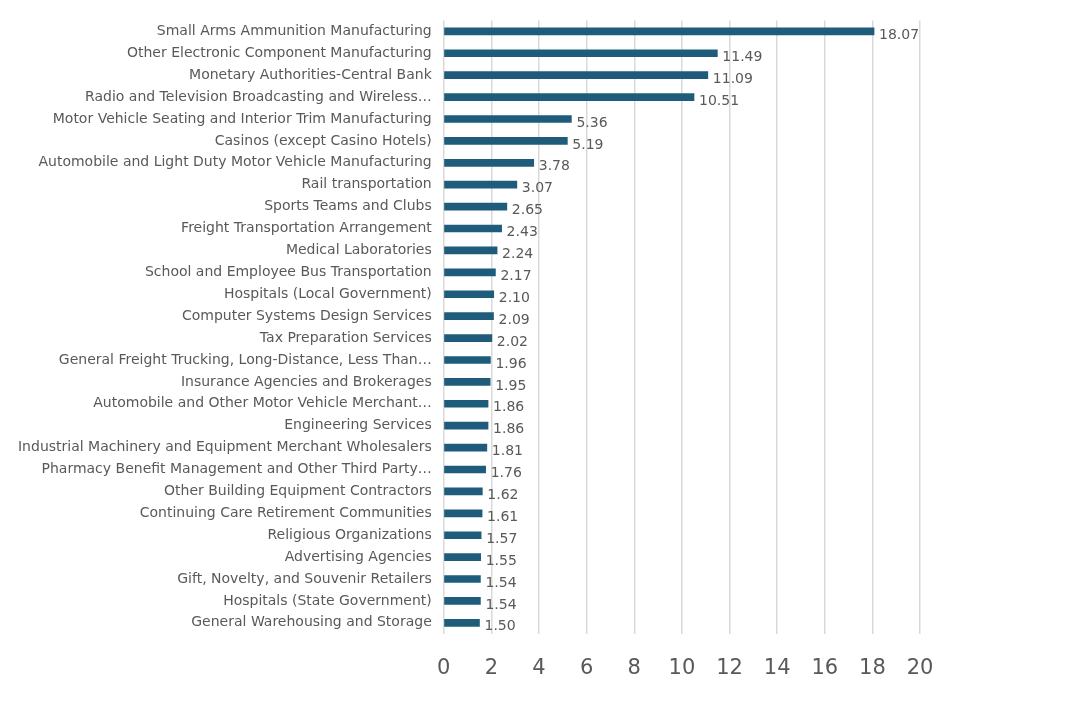 This screenshot has width=1090, height=707. What do you see at coordinates (920, 666) in the screenshot?
I see `x-tick-label: 20` at bounding box center [920, 666].